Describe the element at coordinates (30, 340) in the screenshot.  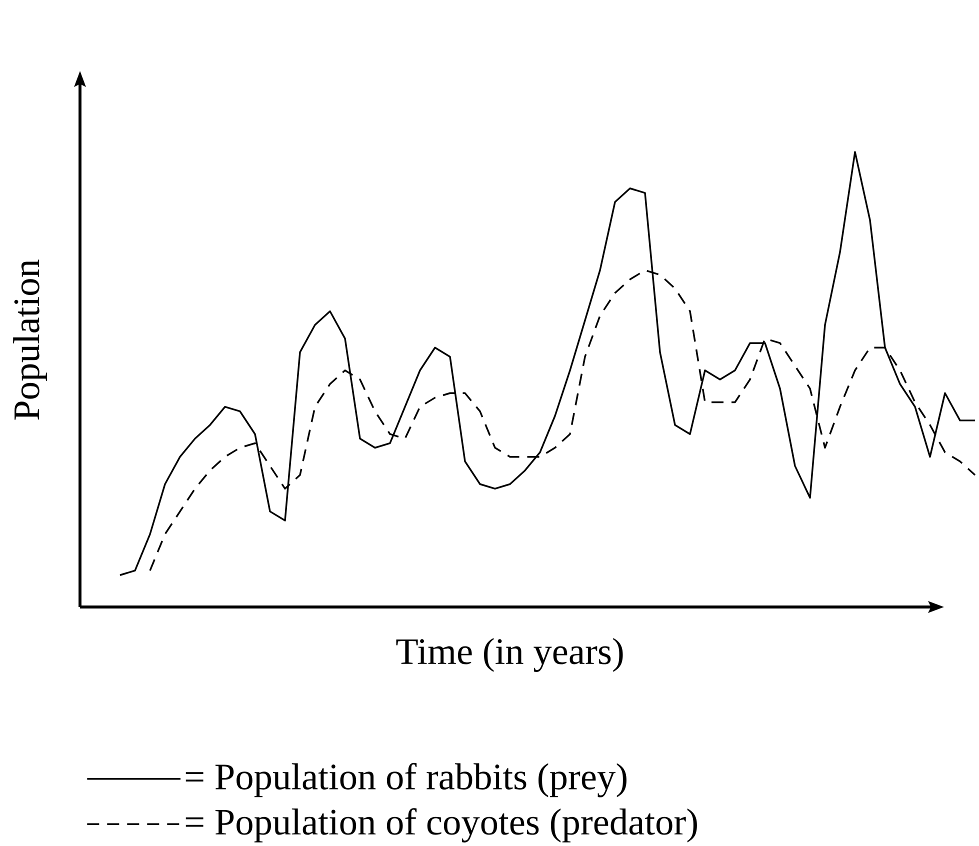
I see `y-axis-title: Population` at that location.